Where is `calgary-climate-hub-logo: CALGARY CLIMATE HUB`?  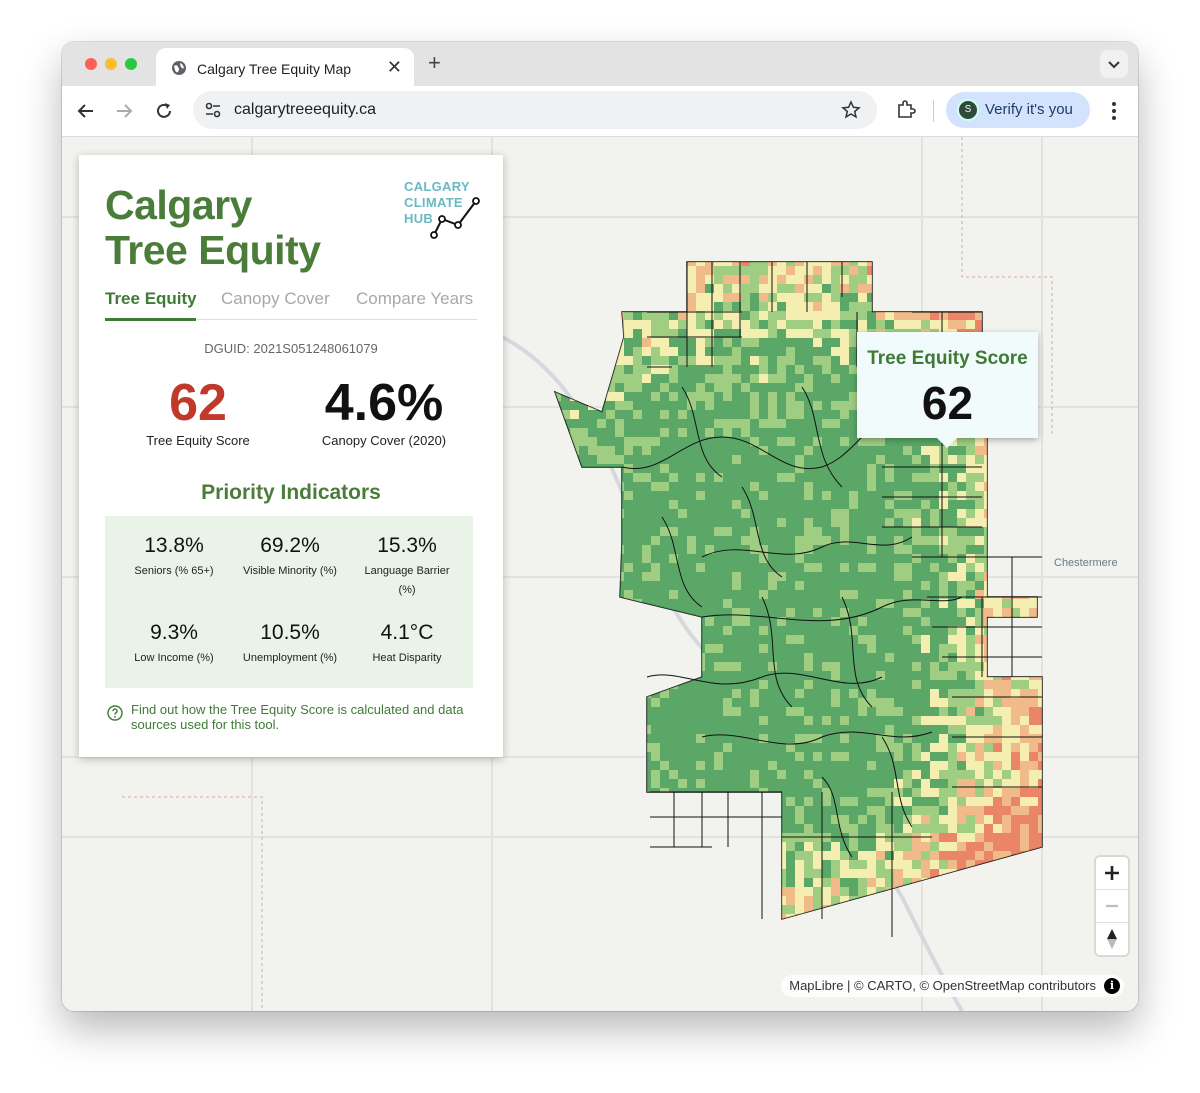 calgary-climate-hub-logo: CALGARY CLIMATE HUB is located at coordinates (443, 210).